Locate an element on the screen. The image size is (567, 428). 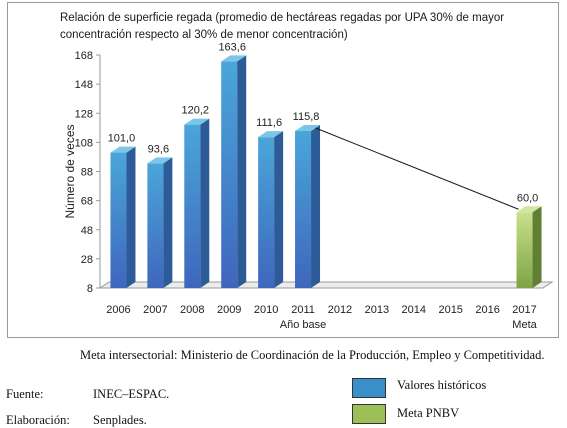
source-value: INEC–ESPAC. is located at coordinates (131, 394).